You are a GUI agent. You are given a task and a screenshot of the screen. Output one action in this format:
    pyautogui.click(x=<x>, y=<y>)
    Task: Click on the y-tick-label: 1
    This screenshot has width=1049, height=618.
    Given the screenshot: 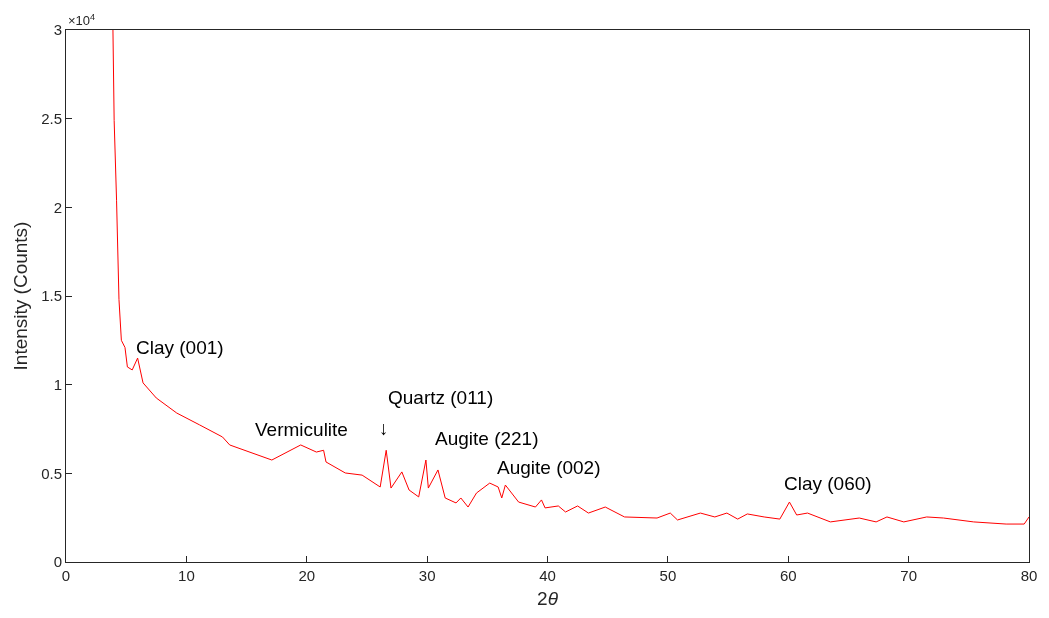 What is the action you would take?
    pyautogui.click(x=57, y=384)
    